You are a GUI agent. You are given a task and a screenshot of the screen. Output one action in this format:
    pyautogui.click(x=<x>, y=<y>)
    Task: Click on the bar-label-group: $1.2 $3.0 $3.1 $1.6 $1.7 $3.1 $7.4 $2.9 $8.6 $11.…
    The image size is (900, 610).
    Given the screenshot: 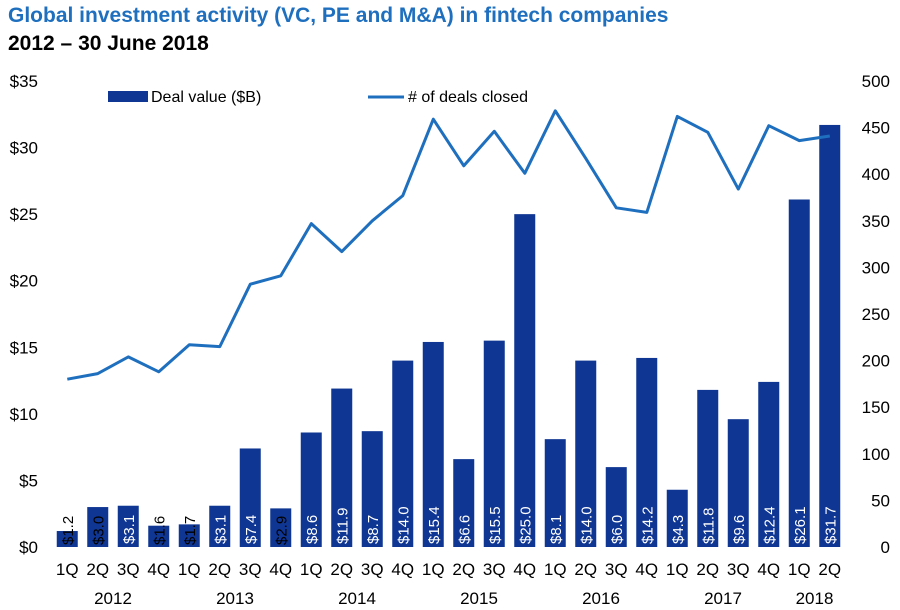 What is the action you would take?
    pyautogui.click(x=450, y=525)
    